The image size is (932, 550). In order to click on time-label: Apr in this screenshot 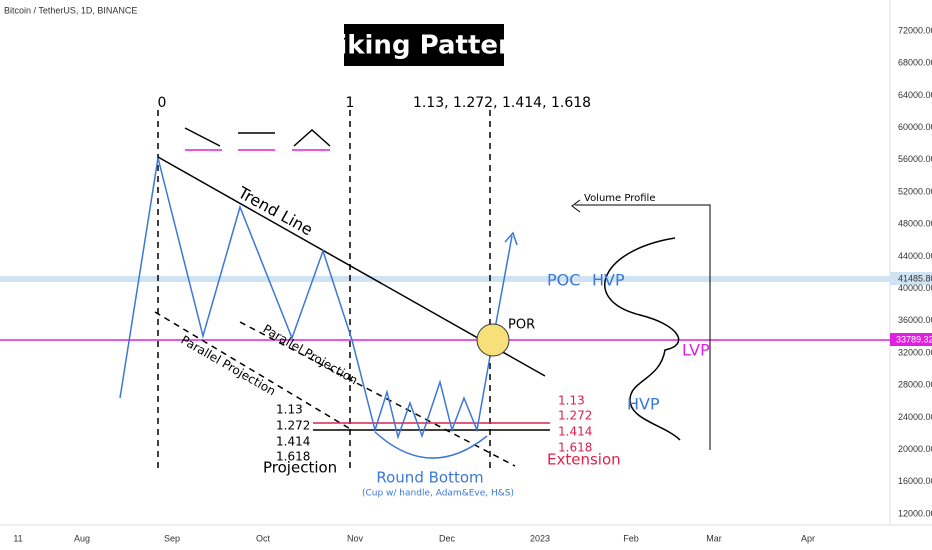, I will do `click(808, 538)`.